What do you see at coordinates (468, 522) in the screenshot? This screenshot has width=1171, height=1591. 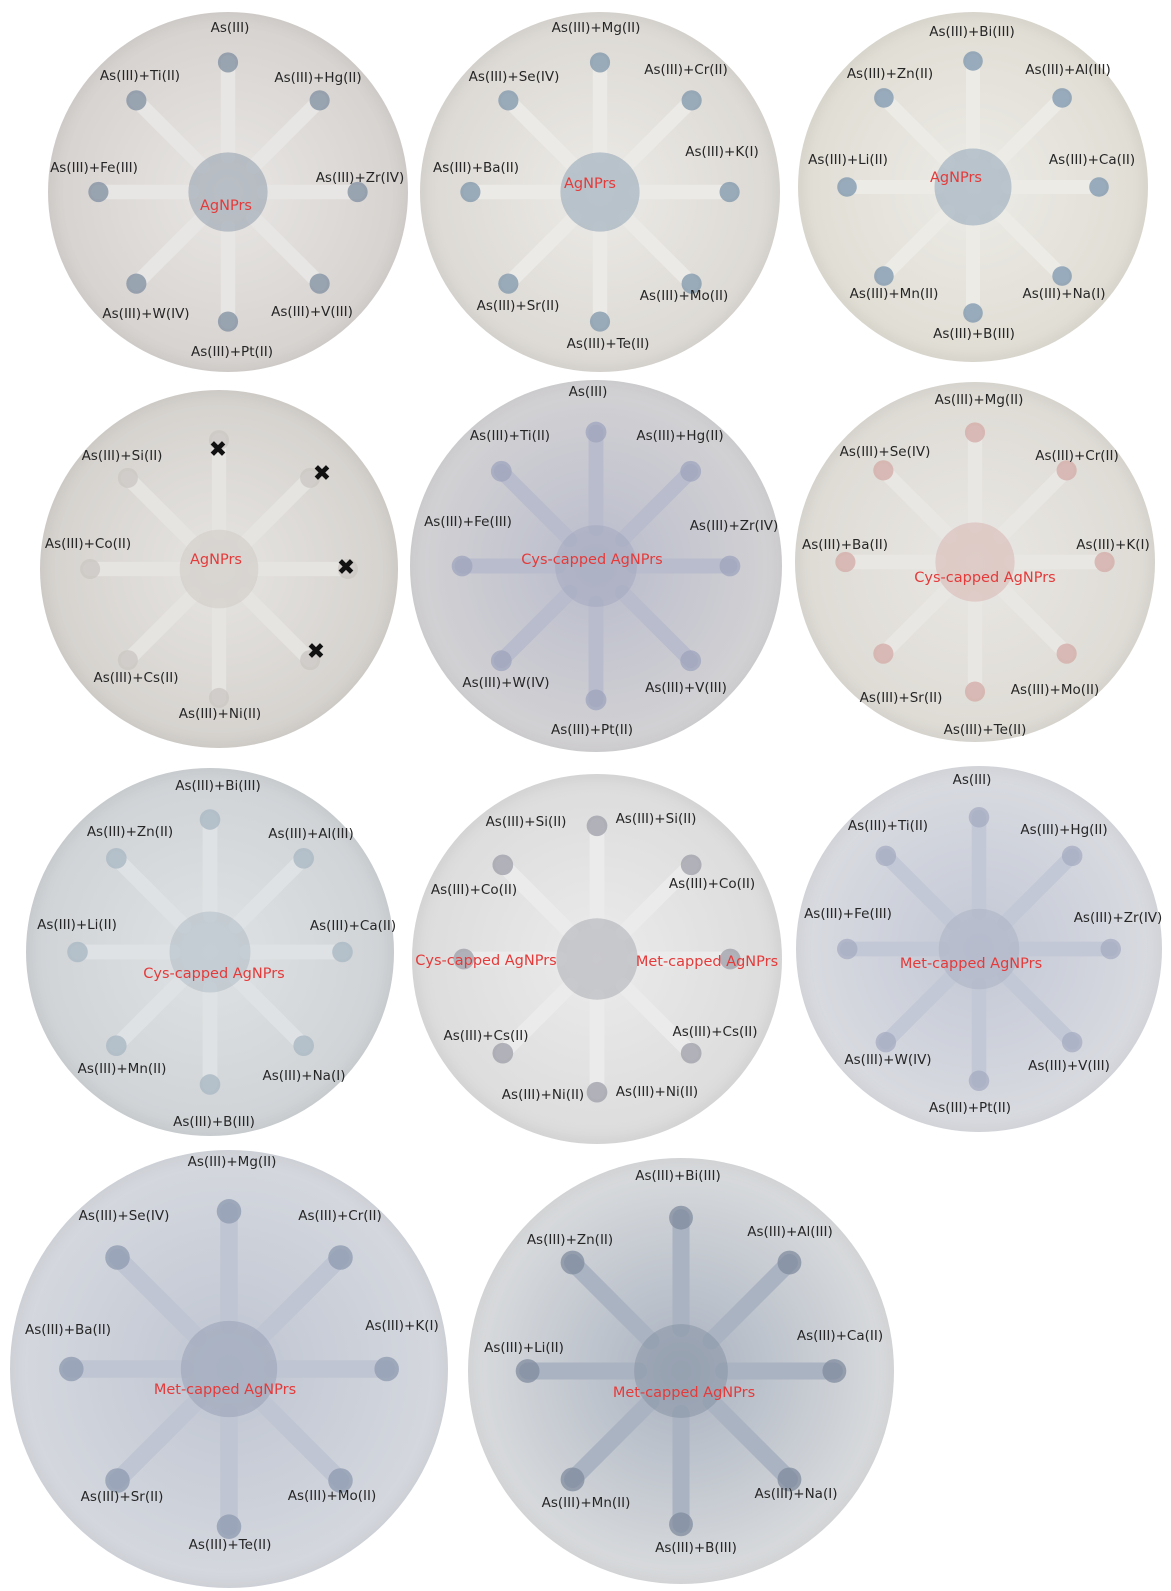 I see `plate-label: As(III)+Fe(III)` at bounding box center [468, 522].